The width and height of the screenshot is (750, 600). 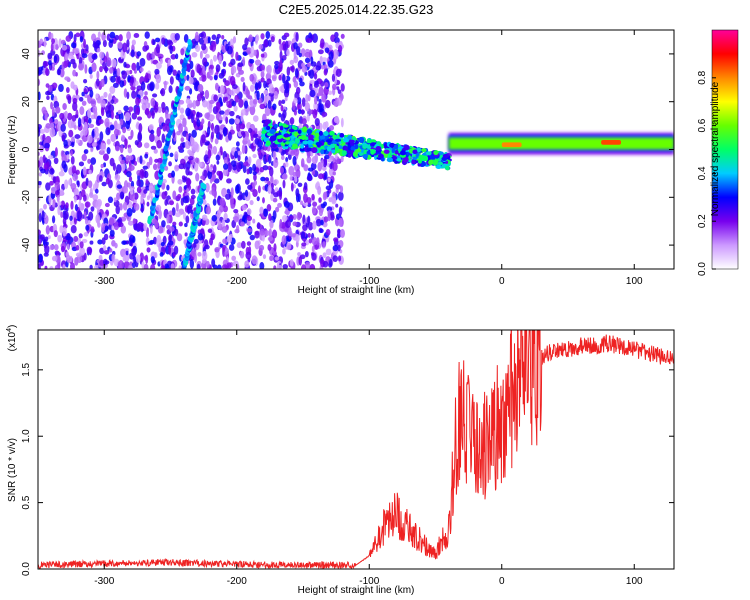 I want to click on spectrogram-y-label: Frequency (Hz), so click(x=12, y=150).